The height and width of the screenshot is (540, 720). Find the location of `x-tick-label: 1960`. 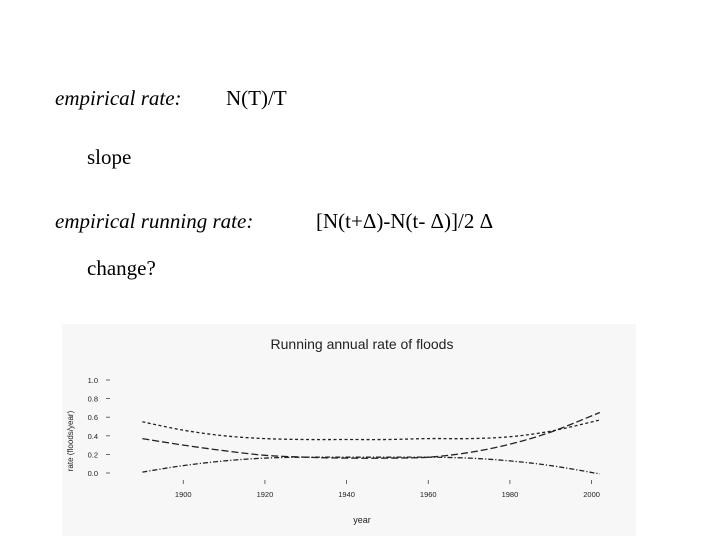

x-tick-label: 1960 is located at coordinates (428, 494).